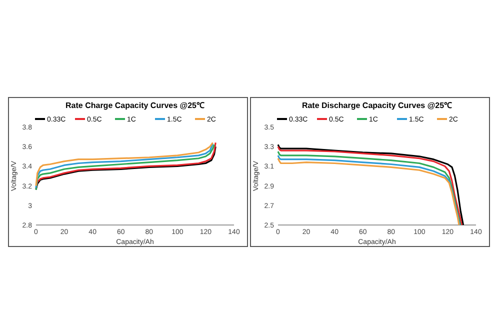 This screenshot has height=333, width=500. What do you see at coordinates (135, 105) in the screenshot?
I see `chart-title: Rate Charge Capacity Curves @25℃` at bounding box center [135, 105].